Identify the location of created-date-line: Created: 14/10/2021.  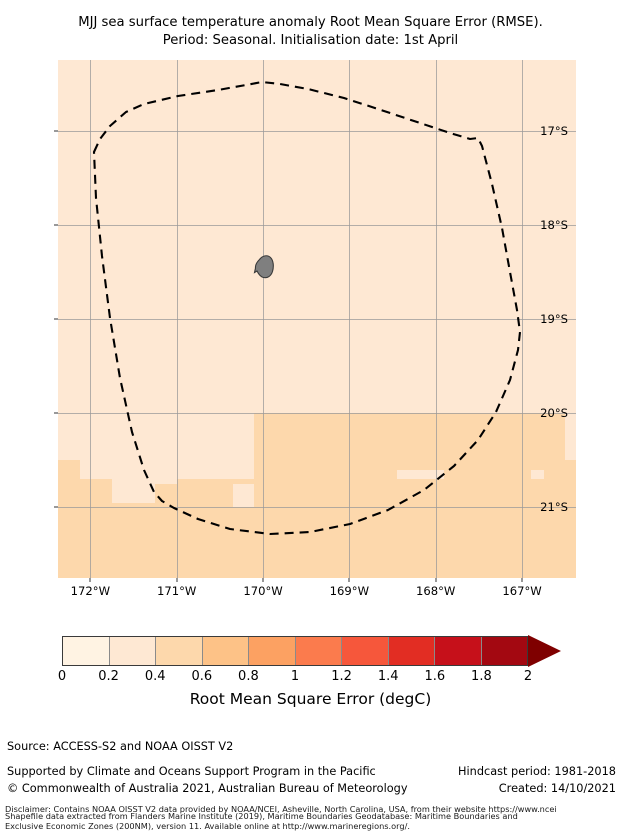
(557, 788).